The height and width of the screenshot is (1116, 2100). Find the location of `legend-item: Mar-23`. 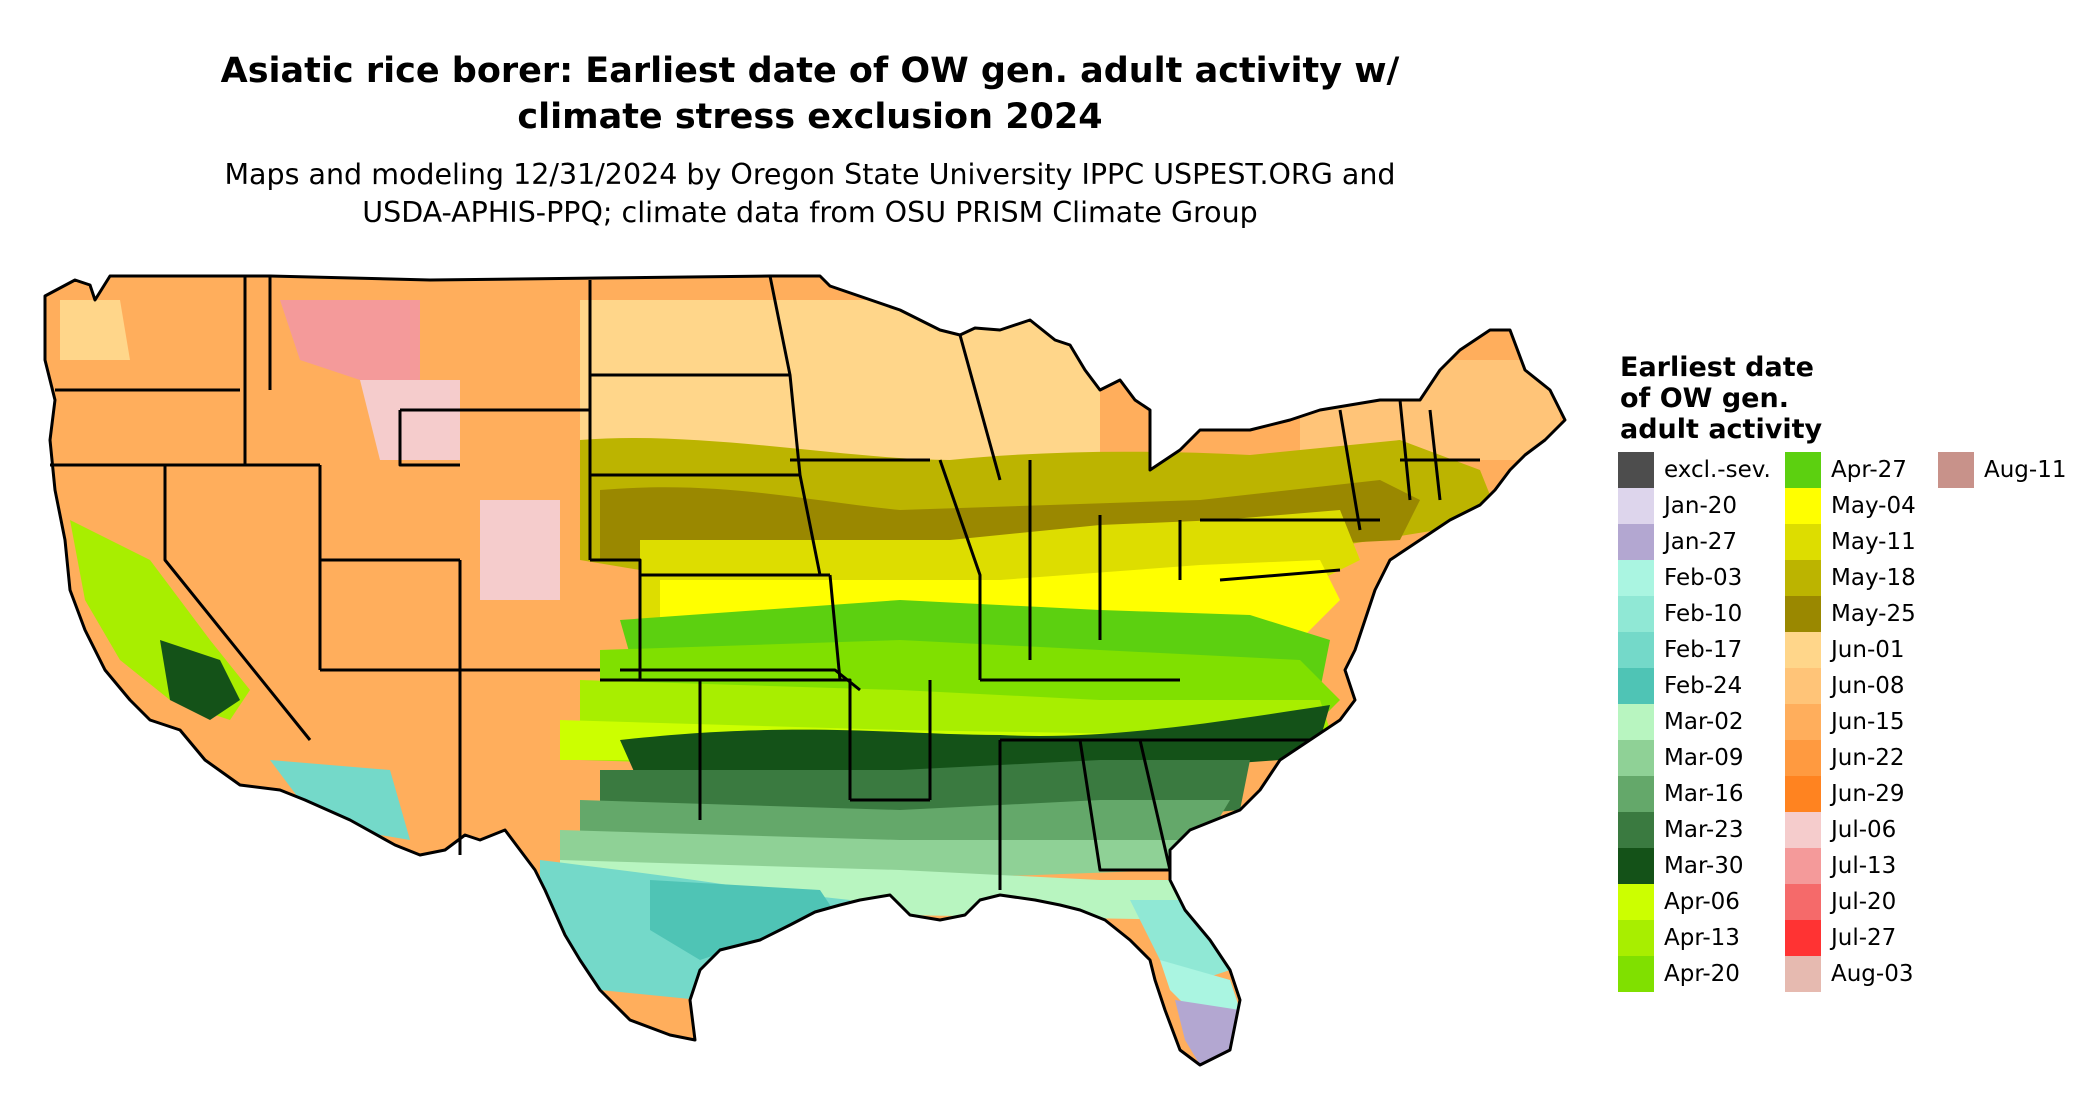

legend-item: Mar-23 is located at coordinates (1681, 830).